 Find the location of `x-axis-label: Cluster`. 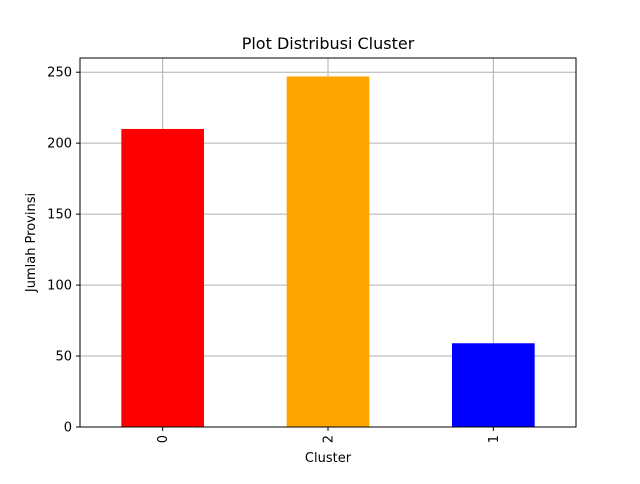

x-axis-label: Cluster is located at coordinates (328, 458).